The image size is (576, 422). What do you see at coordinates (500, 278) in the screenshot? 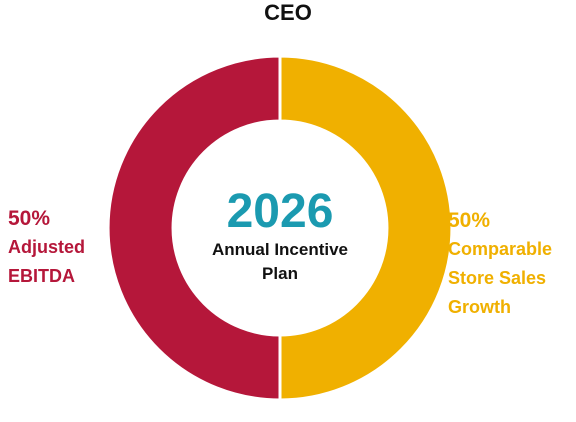
I see `category-label: Comparable Store Sales Growth` at bounding box center [500, 278].